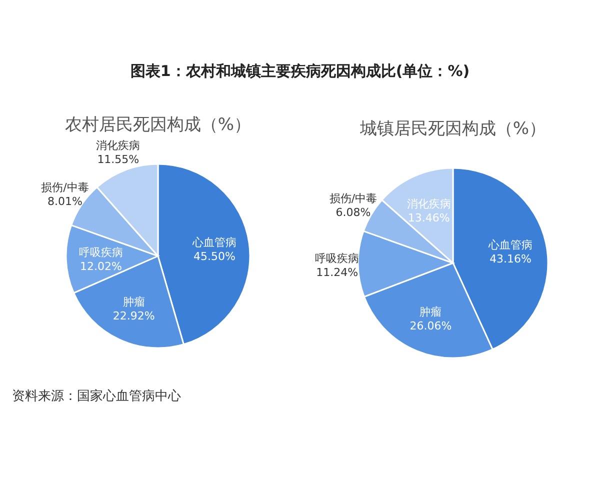 The height and width of the screenshot is (480, 600). I want to click on data-label: 22.92%, so click(133, 316).